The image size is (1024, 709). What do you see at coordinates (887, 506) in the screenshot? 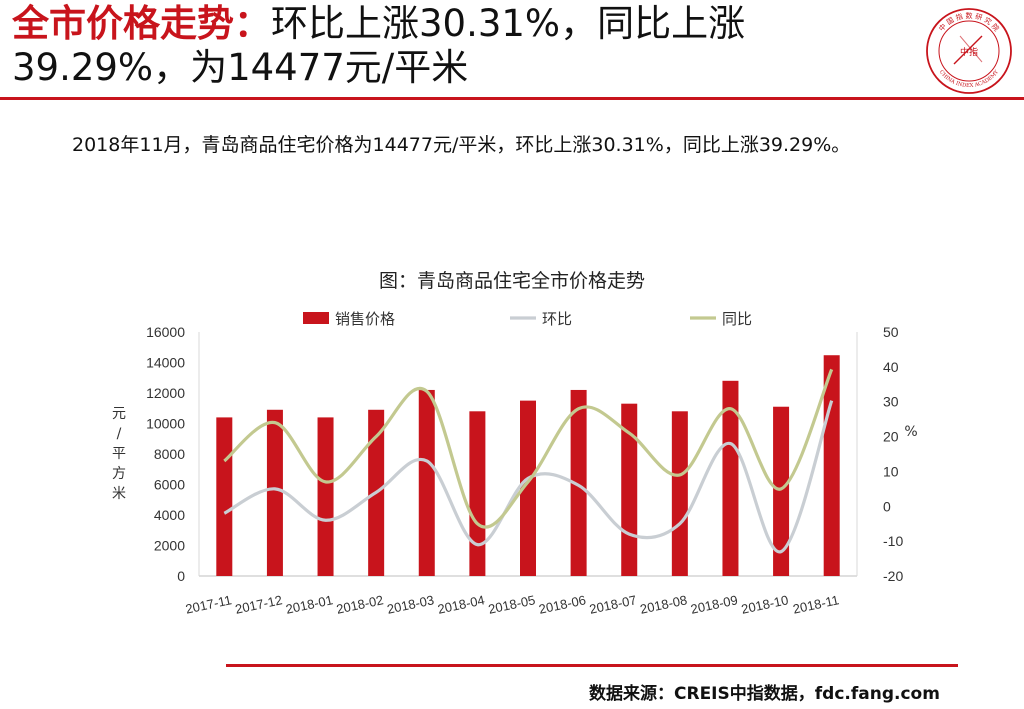
I see `y2-tick-label: 0` at bounding box center [887, 506].